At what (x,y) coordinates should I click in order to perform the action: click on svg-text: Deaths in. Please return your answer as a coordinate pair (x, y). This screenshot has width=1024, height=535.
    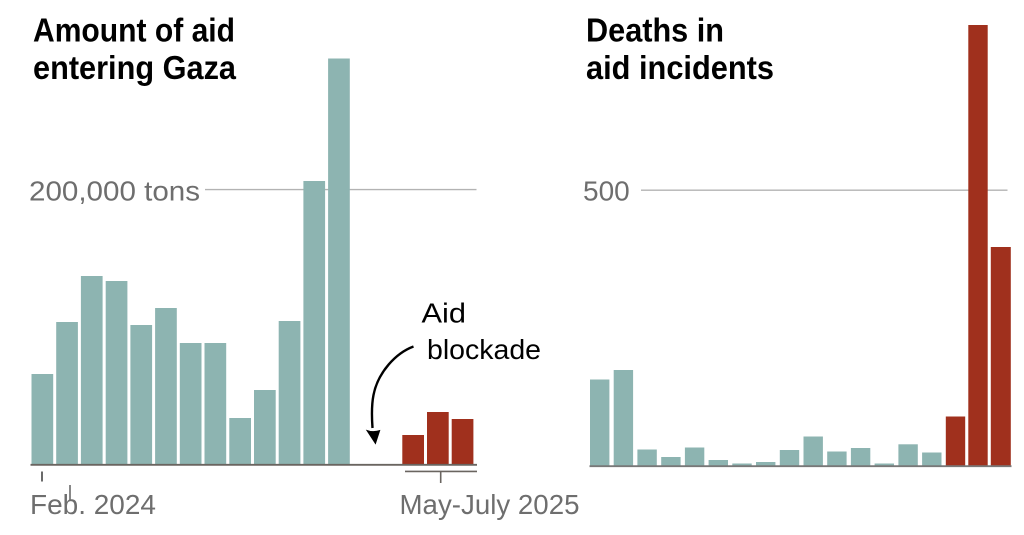
    Looking at the image, I should click on (655, 30).